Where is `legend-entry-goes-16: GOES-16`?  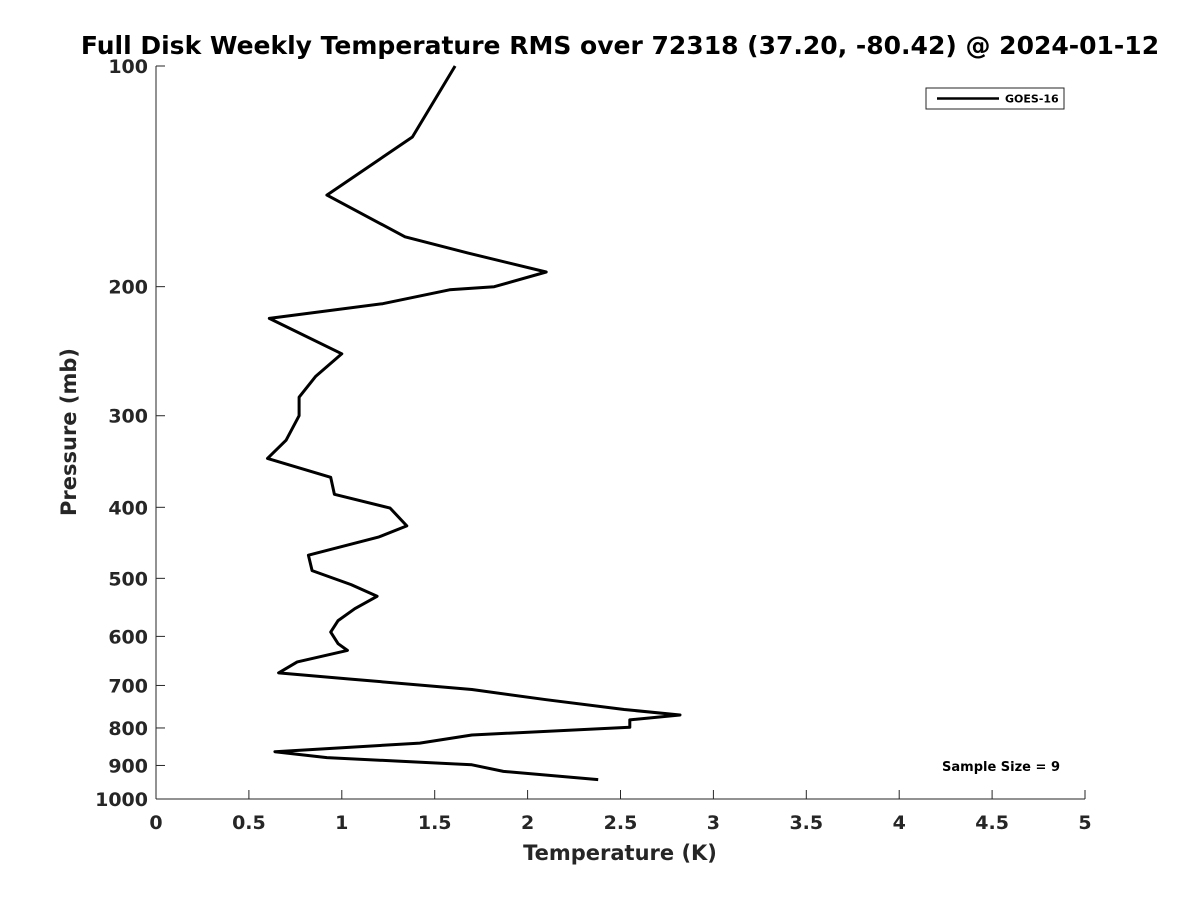 legend-entry-goes-16: GOES-16 is located at coordinates (1032, 99).